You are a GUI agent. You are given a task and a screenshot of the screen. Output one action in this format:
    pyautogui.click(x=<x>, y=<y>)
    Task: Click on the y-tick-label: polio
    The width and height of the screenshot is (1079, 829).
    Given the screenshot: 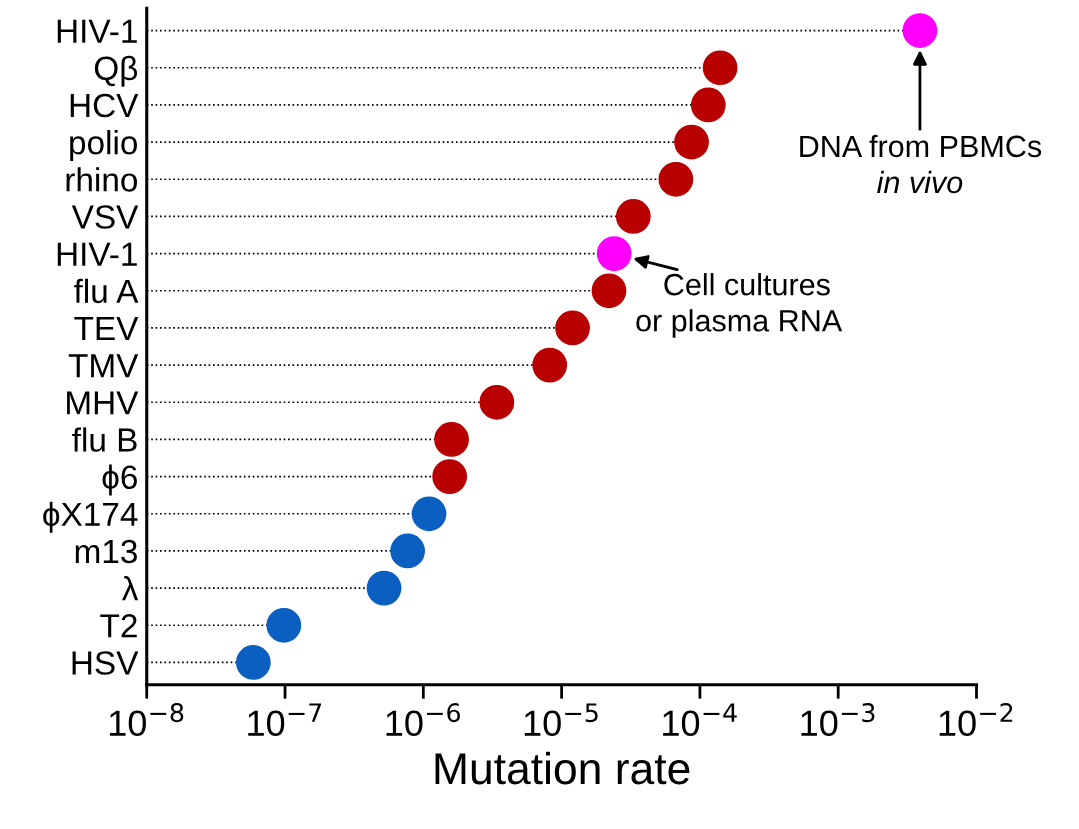 What is the action you would take?
    pyautogui.click(x=104, y=146)
    